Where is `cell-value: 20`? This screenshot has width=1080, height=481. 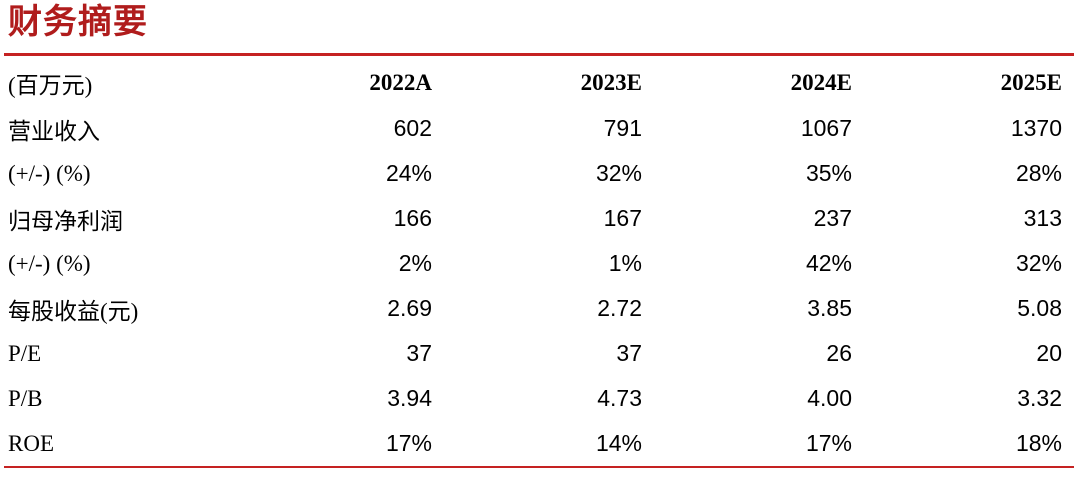 cell-value: 20 is located at coordinates (1049, 353).